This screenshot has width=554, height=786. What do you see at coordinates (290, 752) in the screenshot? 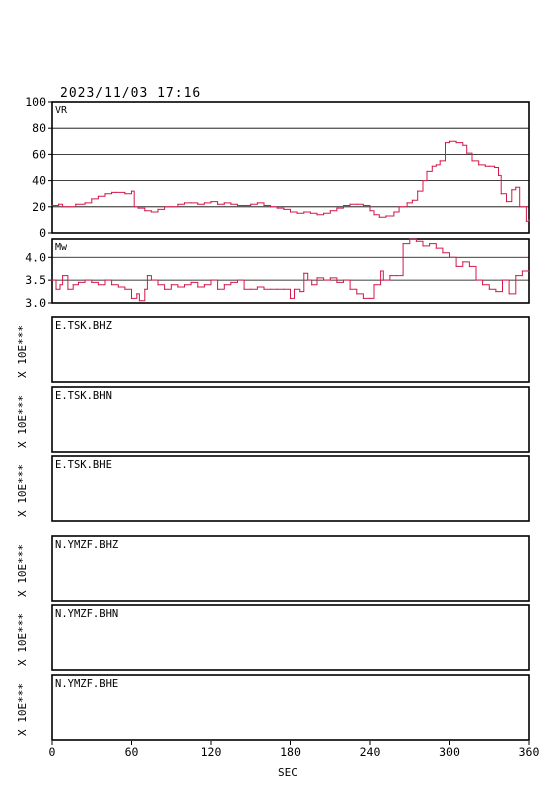
I see `x-tick-label: 180` at bounding box center [290, 752].